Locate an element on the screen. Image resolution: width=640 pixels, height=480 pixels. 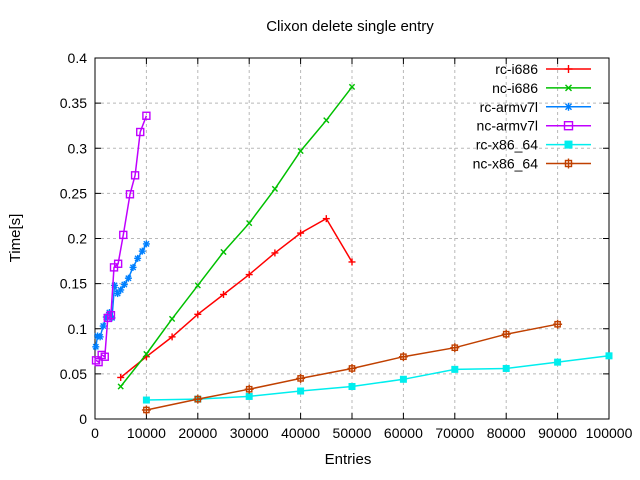
x-tick-label: 40000 is located at coordinates (300, 433).